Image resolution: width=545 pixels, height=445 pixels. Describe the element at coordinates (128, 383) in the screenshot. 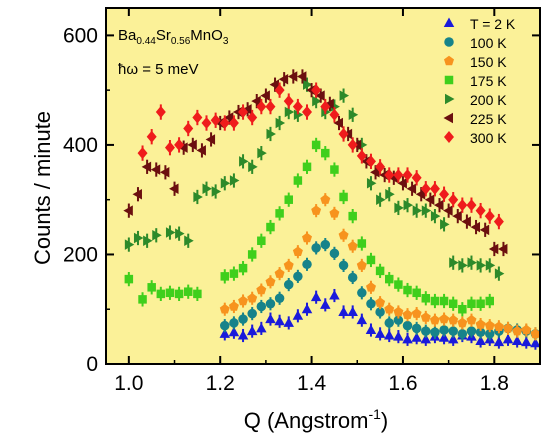

I see `x-tick-label: 1.0` at that location.